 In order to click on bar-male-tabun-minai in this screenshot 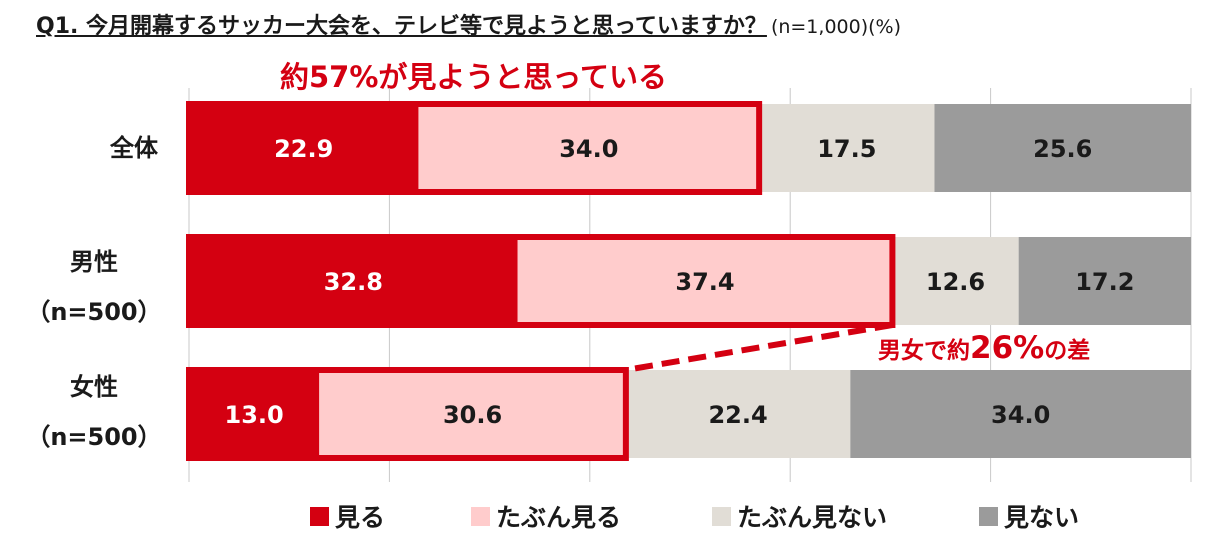, I will do `click(955, 281)`.